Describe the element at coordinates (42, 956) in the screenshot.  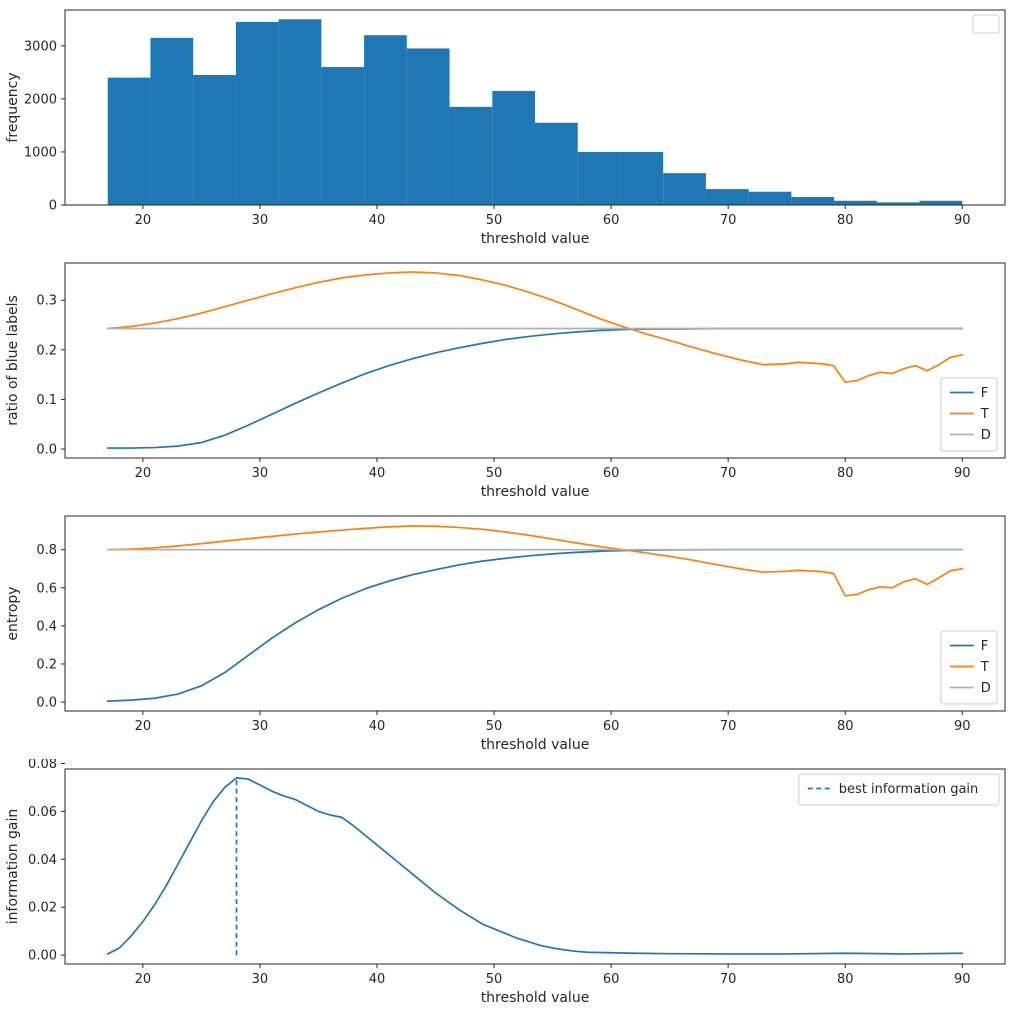
I see `svg-text: 0.00` at that location.